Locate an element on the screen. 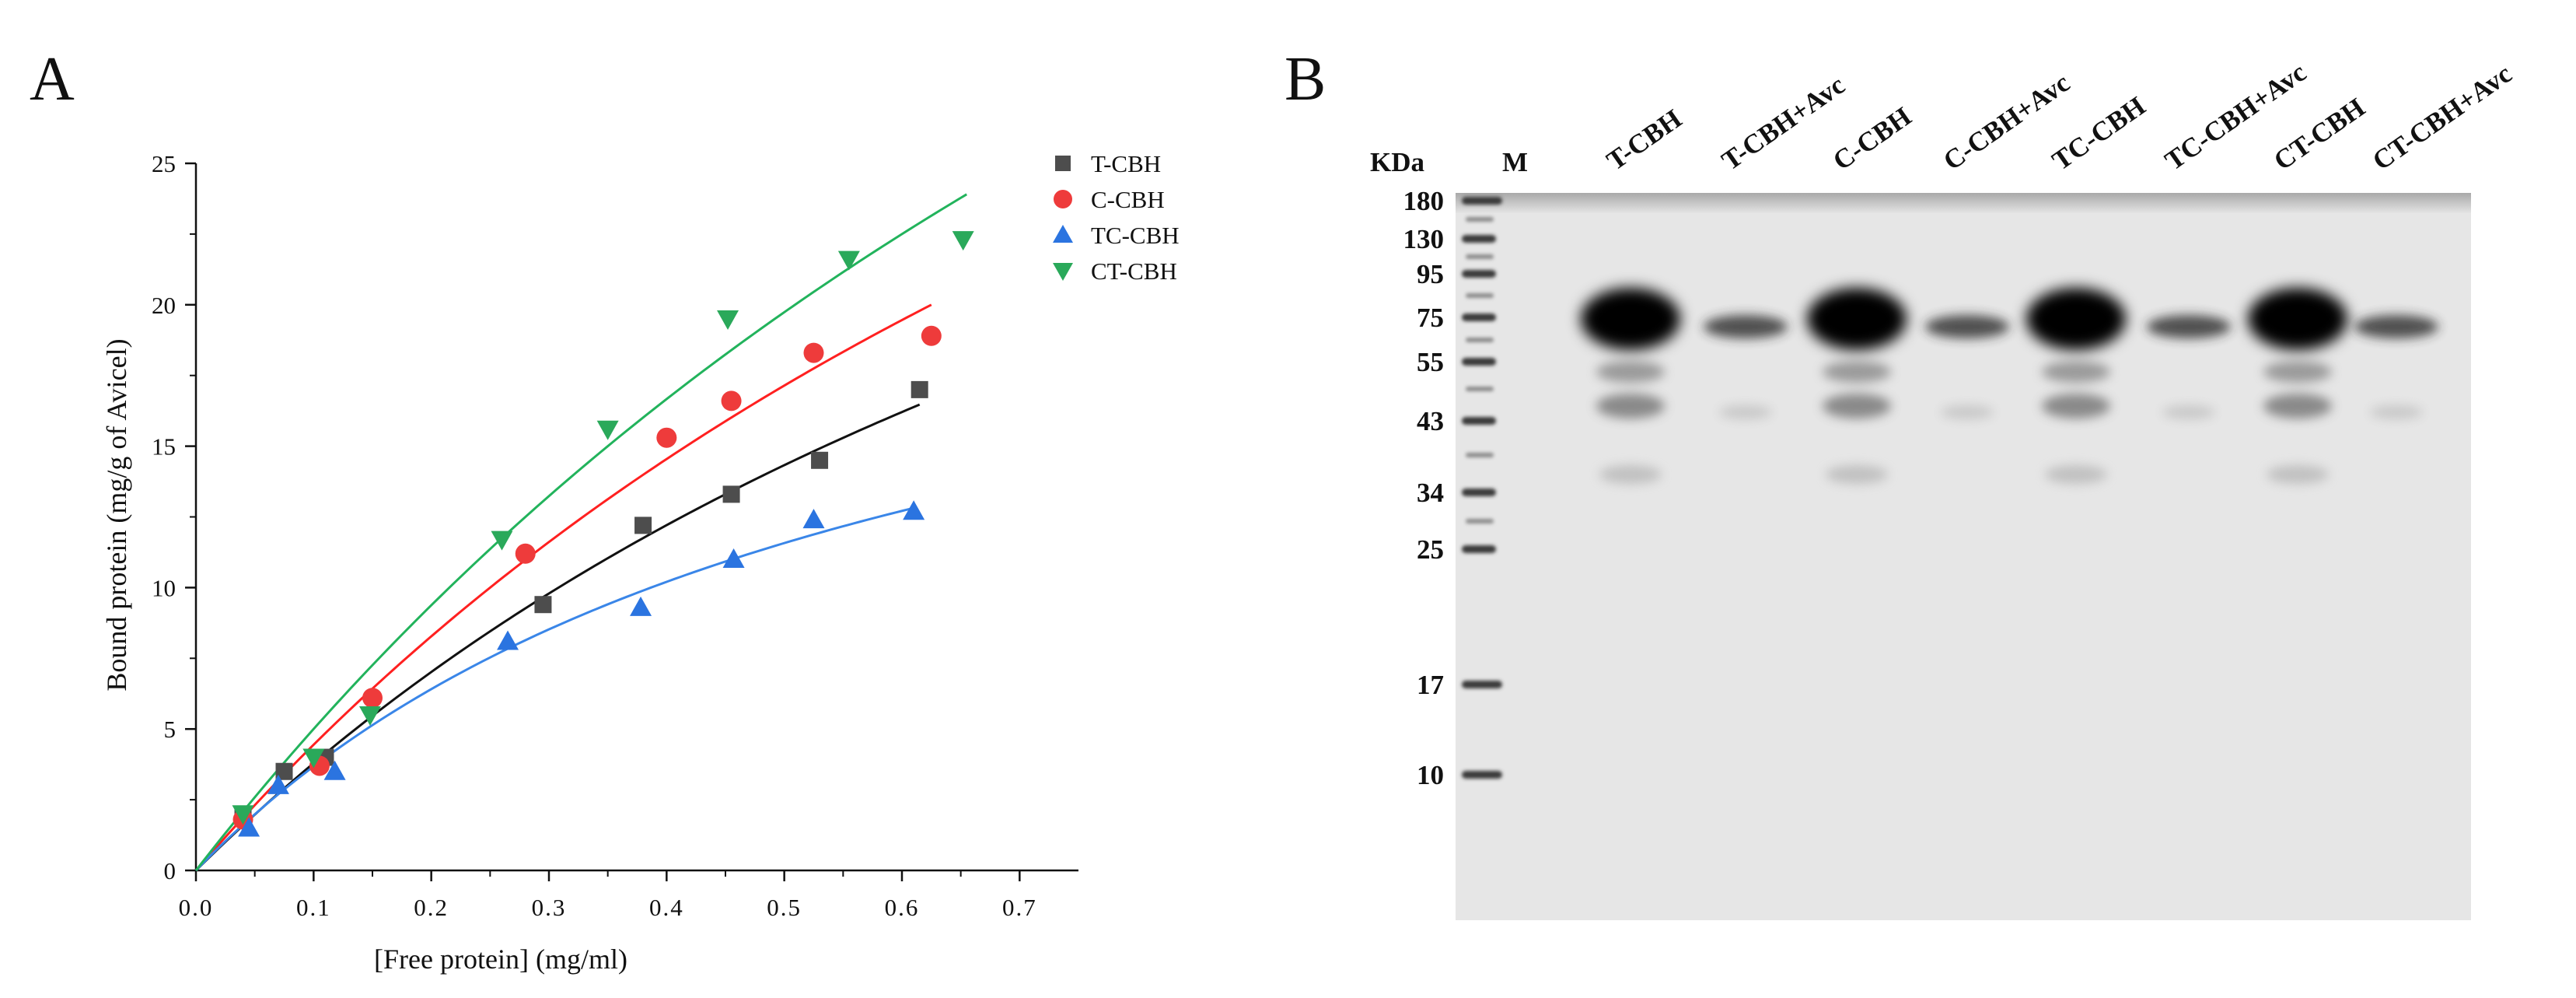 This screenshot has height=998, width=2576. y-tick-label: 10 is located at coordinates (164, 587).